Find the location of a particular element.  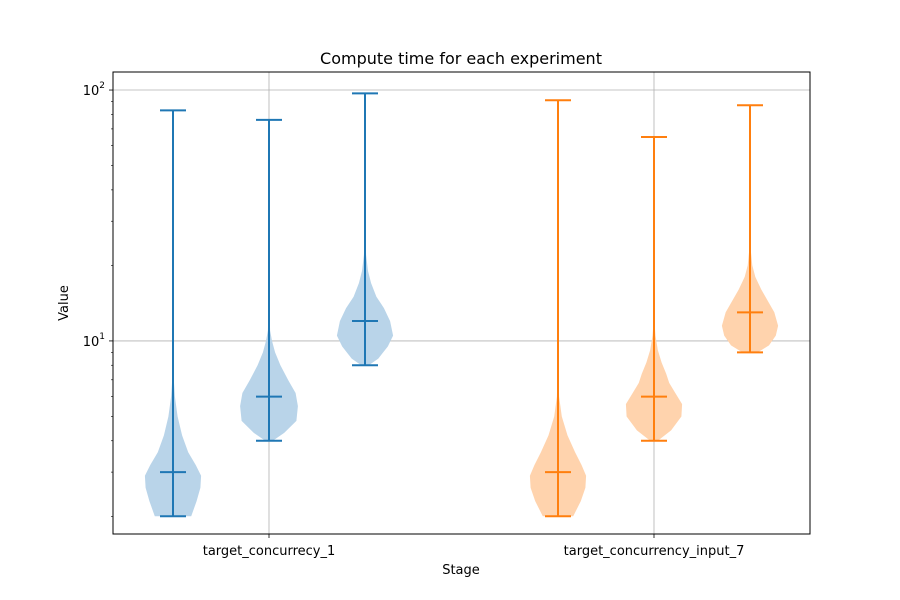

chart-title: Compute time for each experiment is located at coordinates (461, 58).